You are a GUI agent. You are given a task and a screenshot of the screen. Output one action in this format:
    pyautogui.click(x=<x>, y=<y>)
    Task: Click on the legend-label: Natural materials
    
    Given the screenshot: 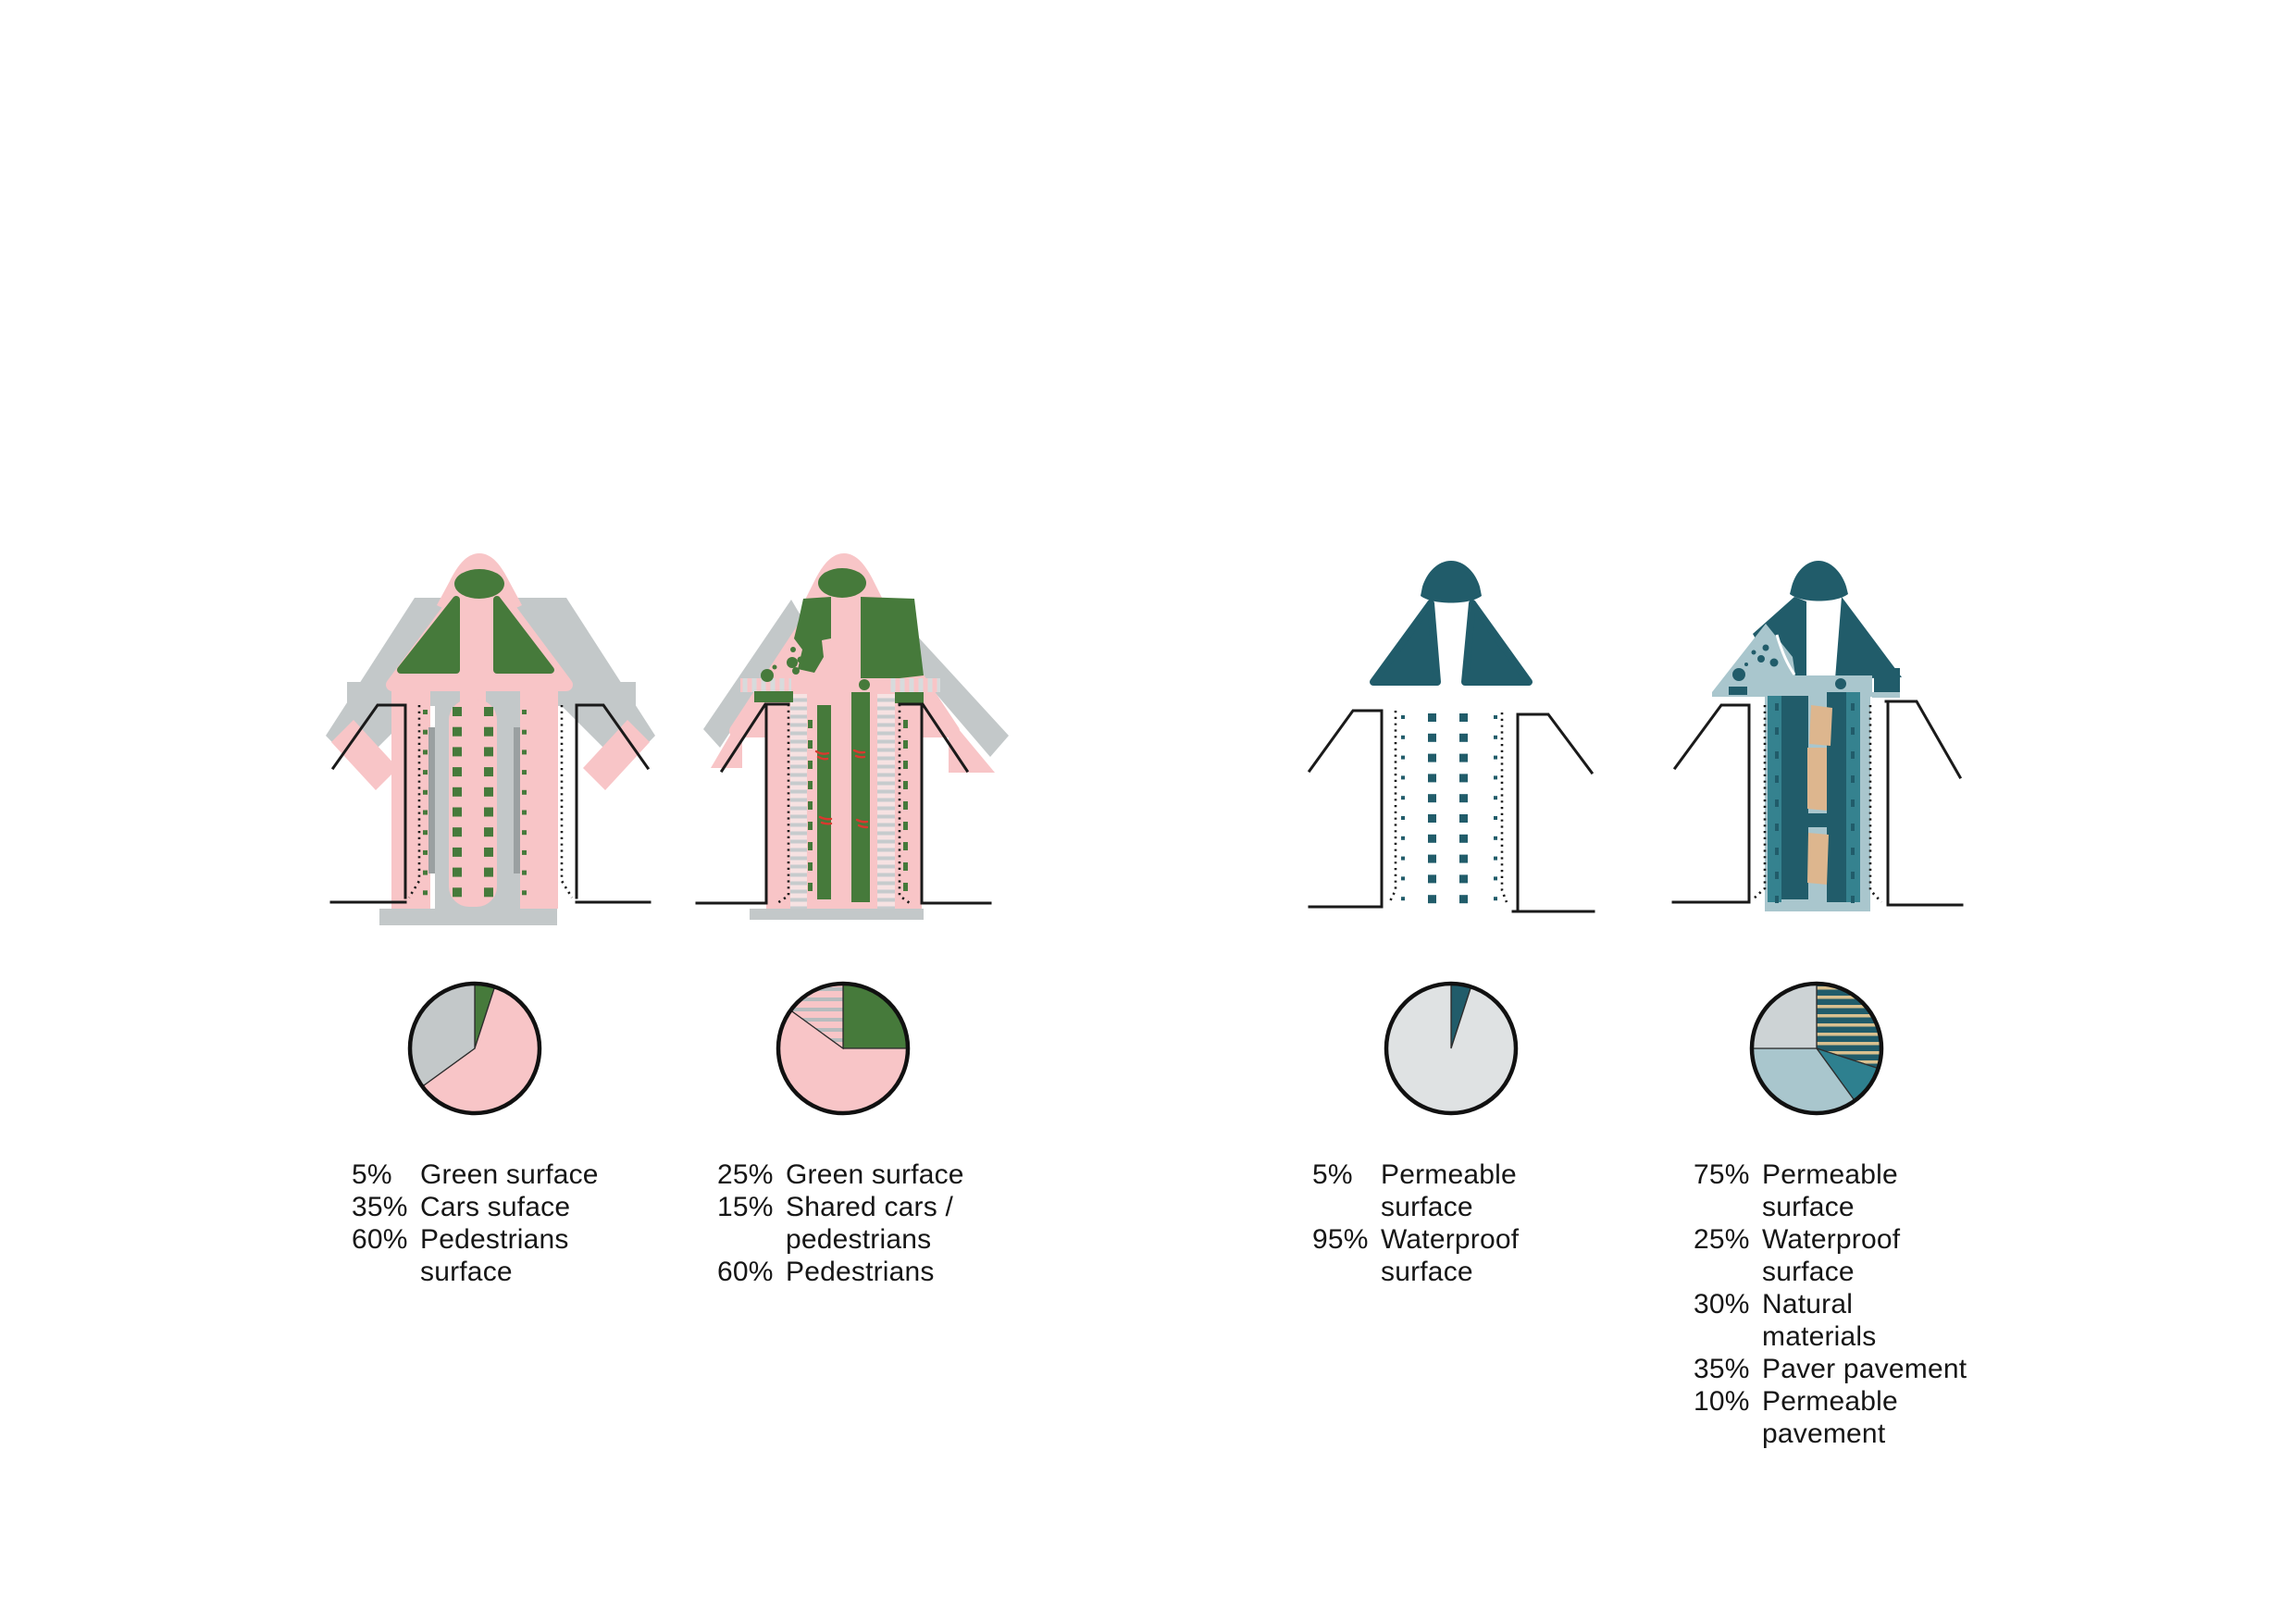 What is the action you would take?
    pyautogui.click(x=1820, y=1320)
    